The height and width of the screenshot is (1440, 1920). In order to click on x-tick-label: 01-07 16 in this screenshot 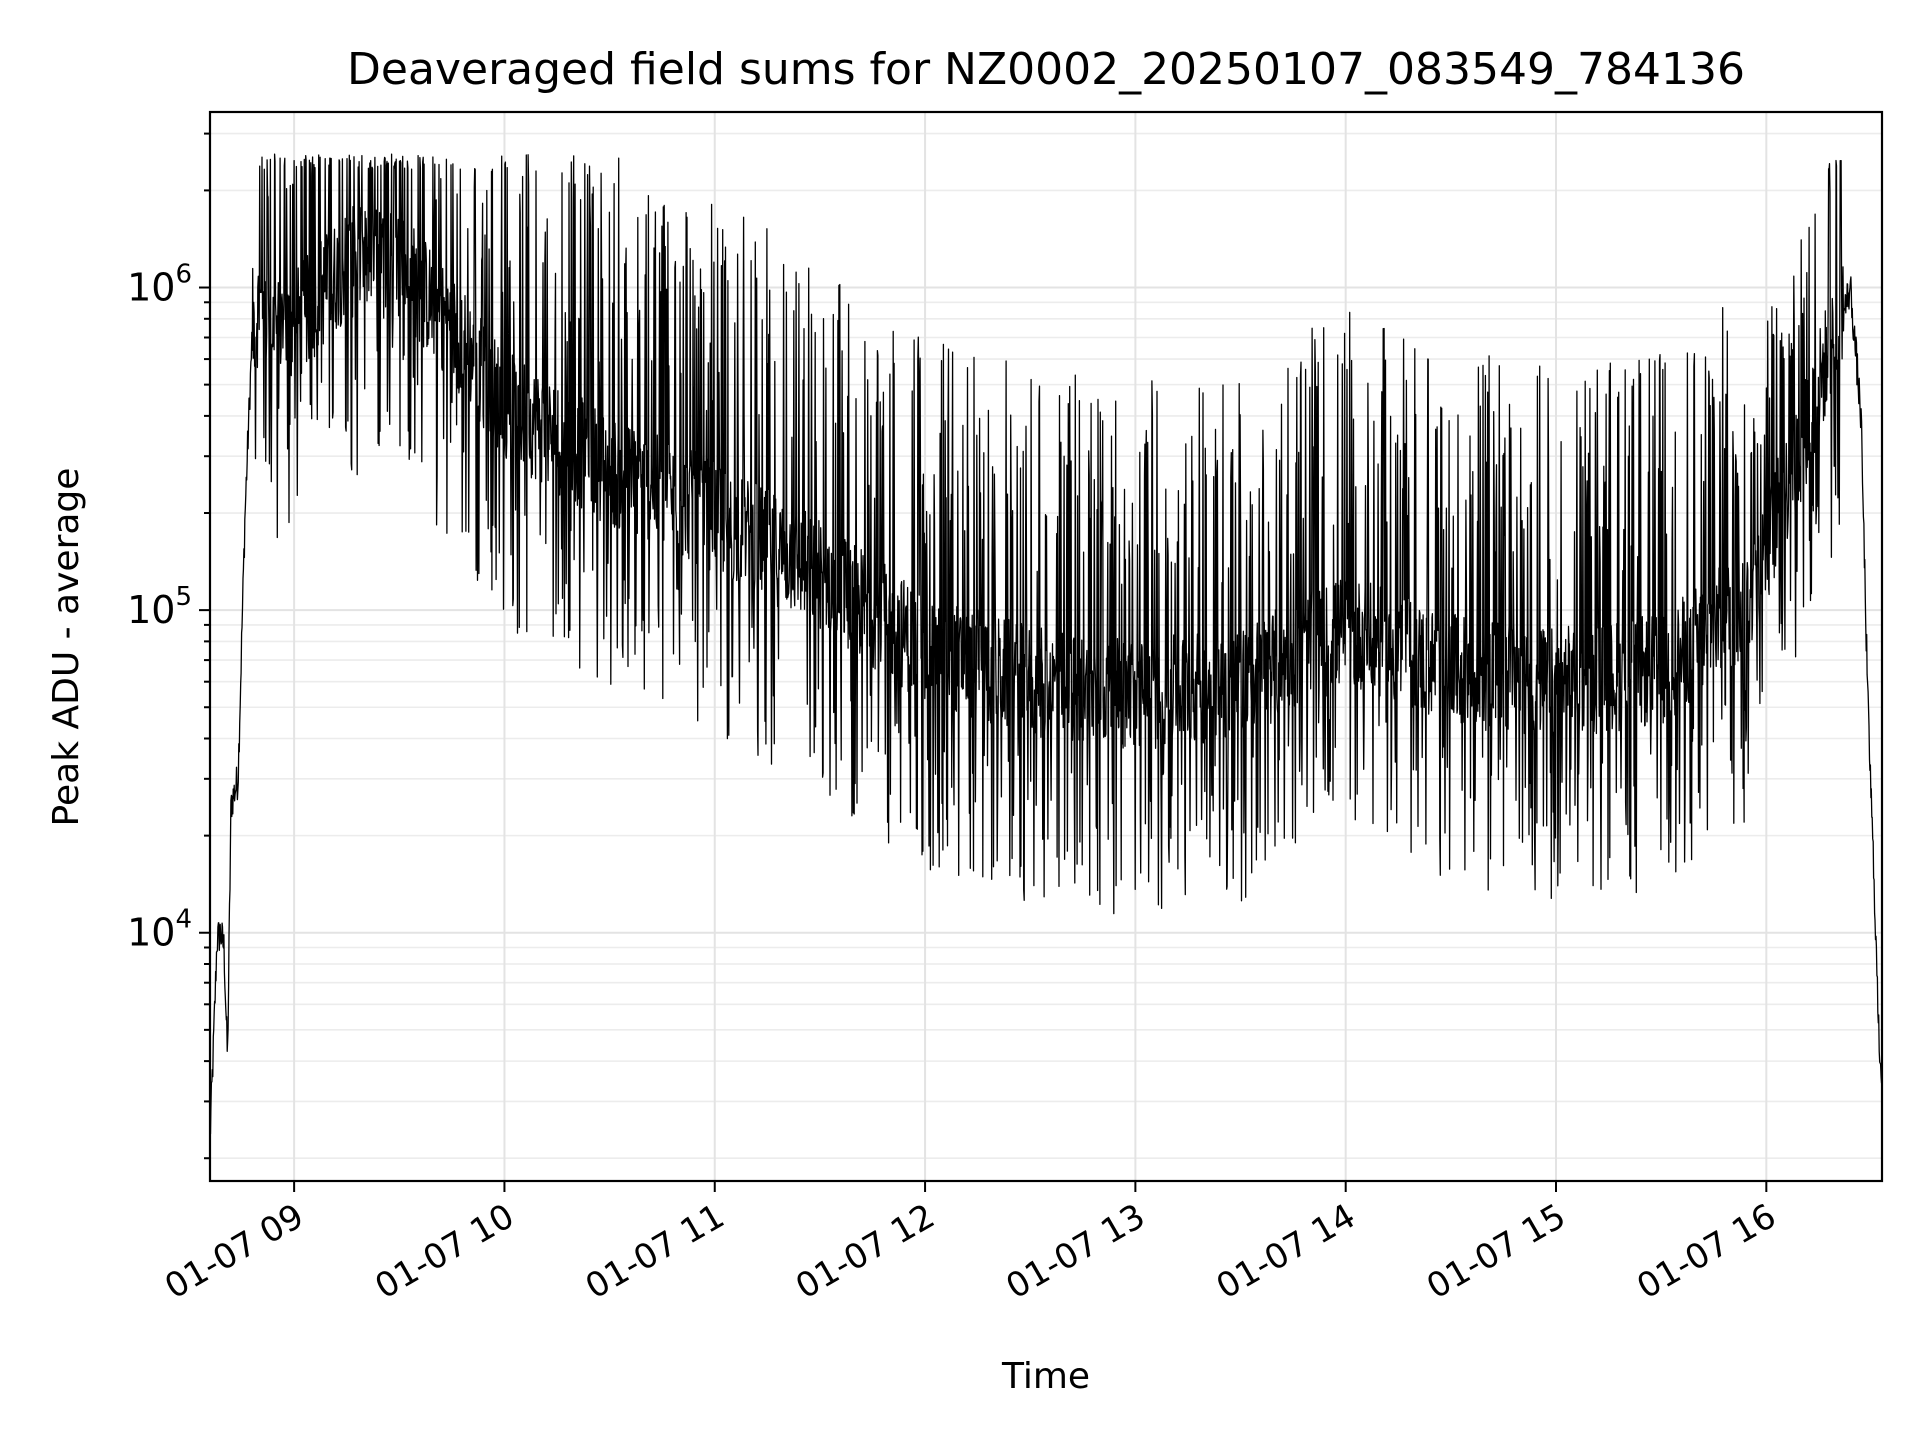, I will do `click(1706, 1251)`.